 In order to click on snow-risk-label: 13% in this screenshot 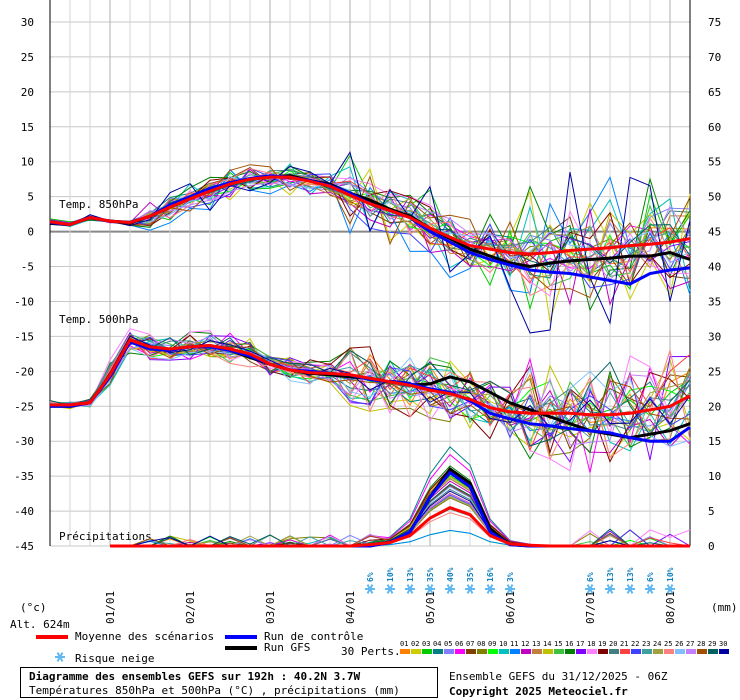, I will do `click(610, 574)`.